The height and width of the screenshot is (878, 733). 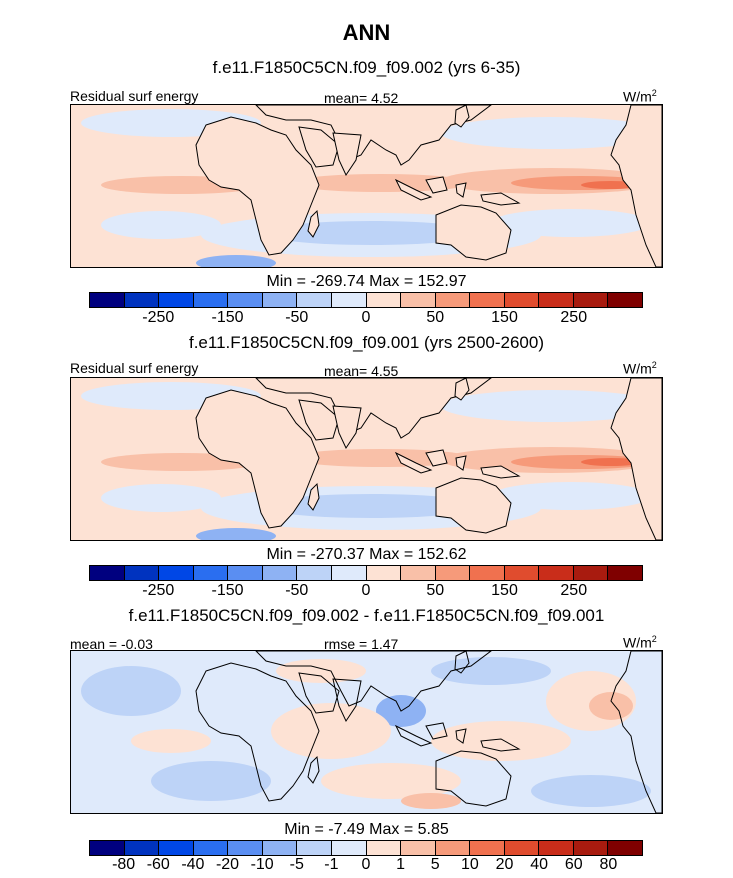 I want to click on panel2-units-label: W/m2, so click(x=640, y=368).